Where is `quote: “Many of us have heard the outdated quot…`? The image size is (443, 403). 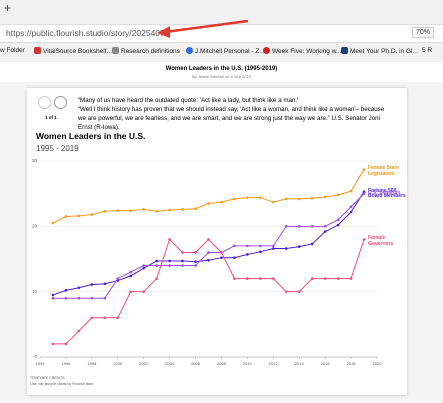
quote: “Many of us have heard the outdated quot… is located at coordinates (233, 114).